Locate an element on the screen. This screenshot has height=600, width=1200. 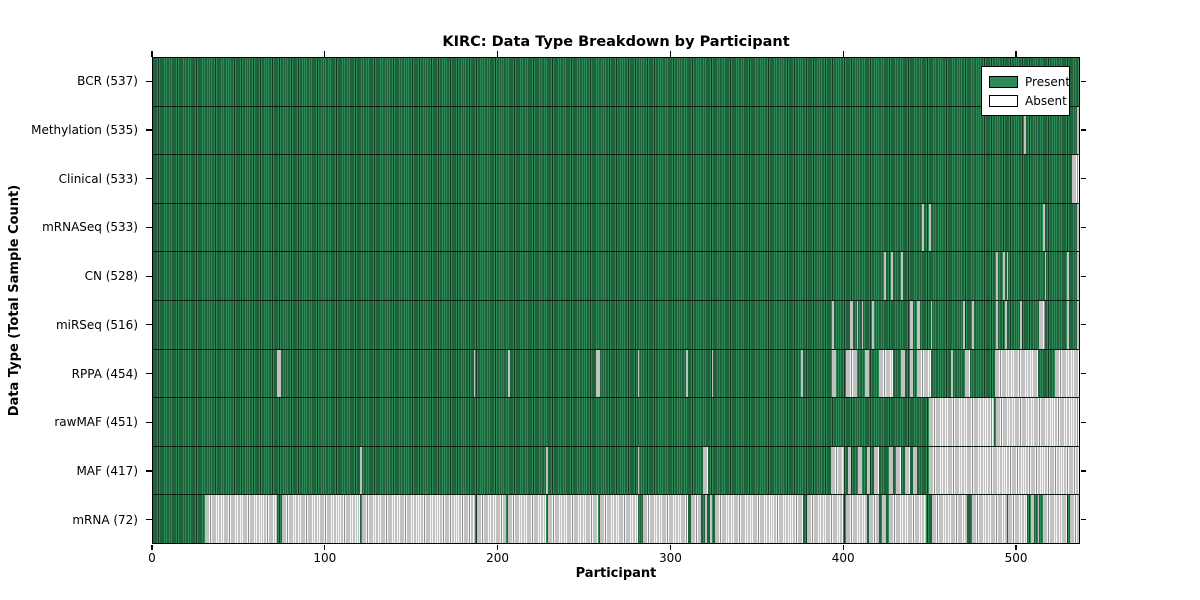
x-tick-label-500: 500 is located at coordinates (1016, 558).